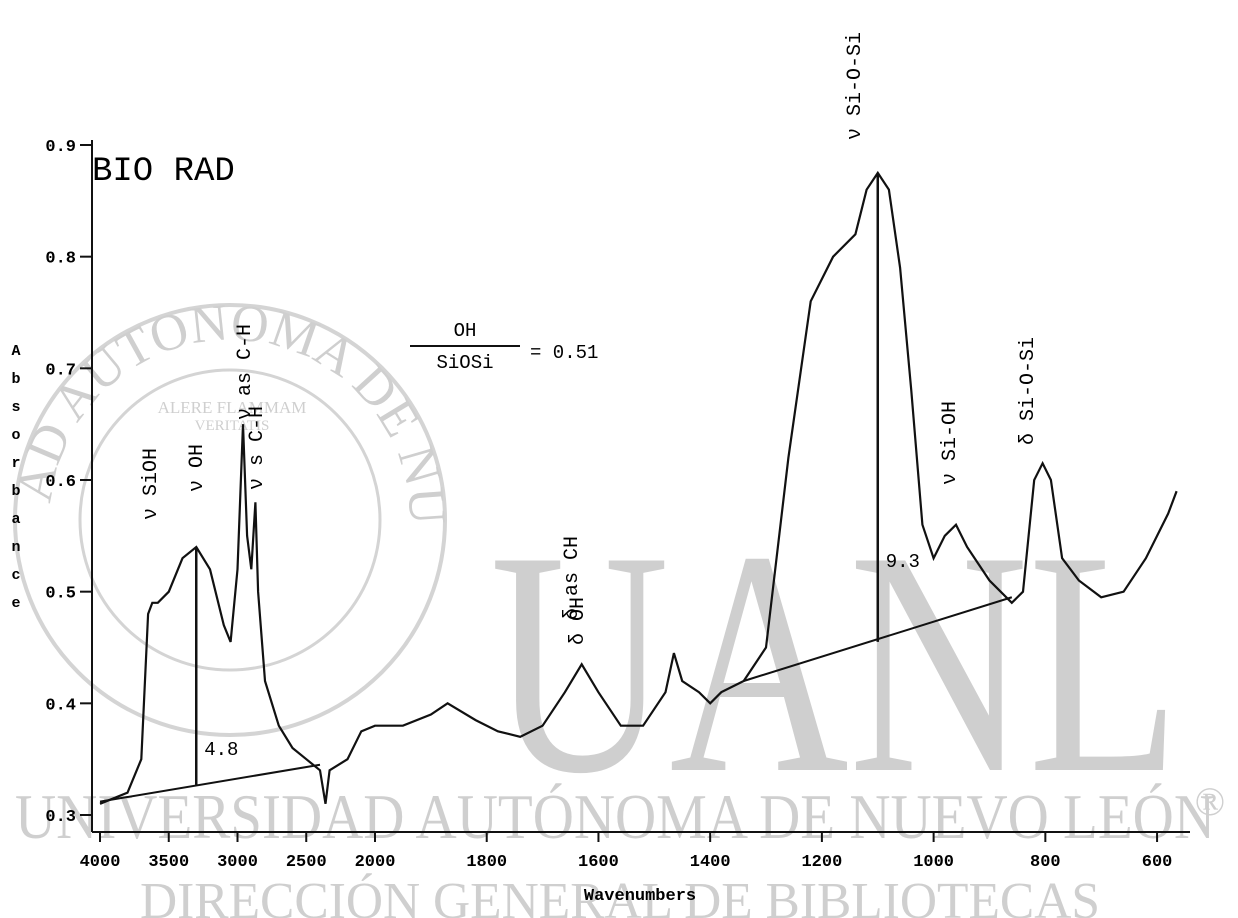  What do you see at coordinates (60, 594) in the screenshot?
I see `y-tick-label: 0.5` at bounding box center [60, 594].